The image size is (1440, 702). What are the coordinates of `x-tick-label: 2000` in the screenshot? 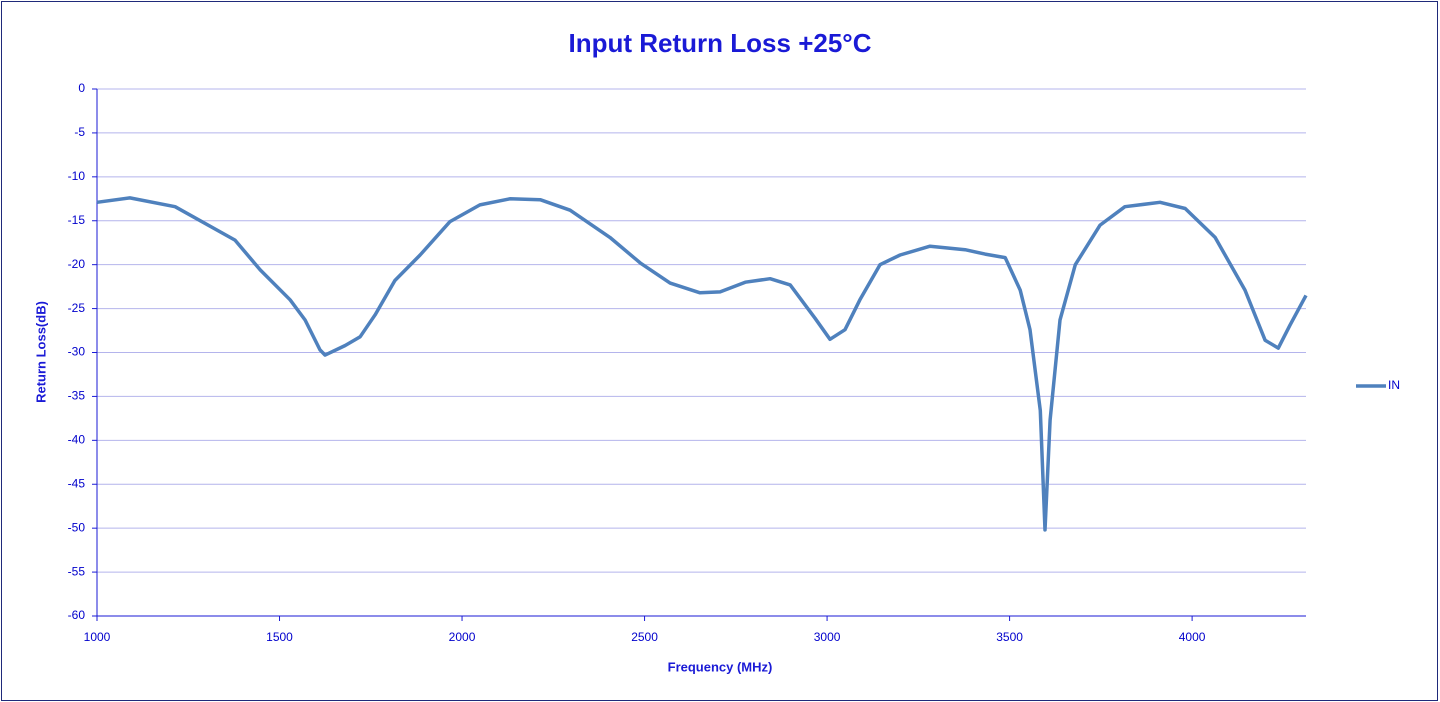 It's located at (462, 637).